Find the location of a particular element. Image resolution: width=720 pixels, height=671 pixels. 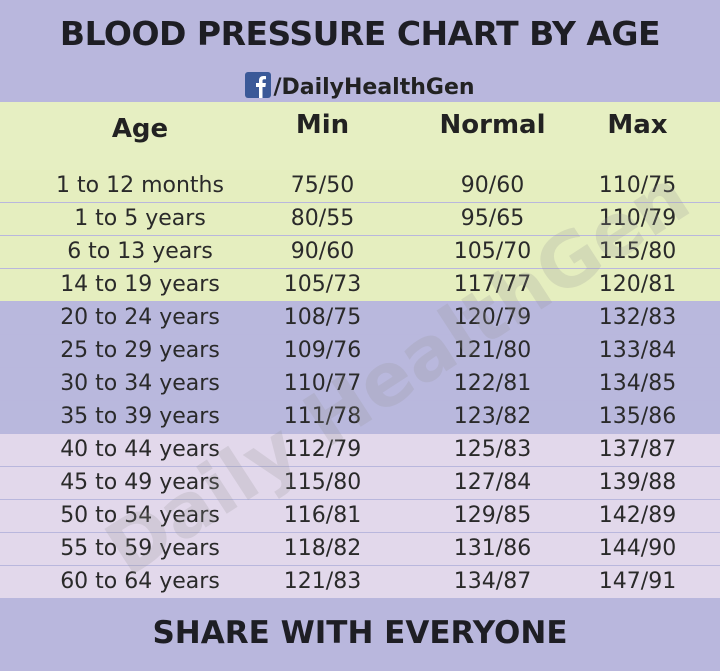

table-cell: 105/73 is located at coordinates (322, 284).